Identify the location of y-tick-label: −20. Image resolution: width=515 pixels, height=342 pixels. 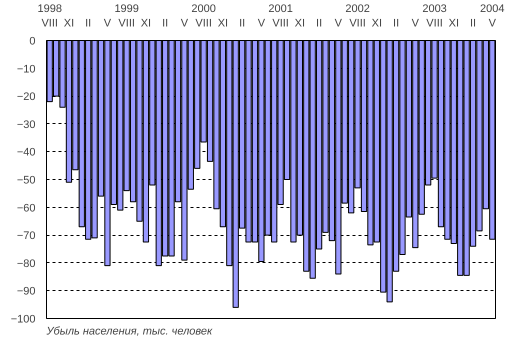
(26, 97).